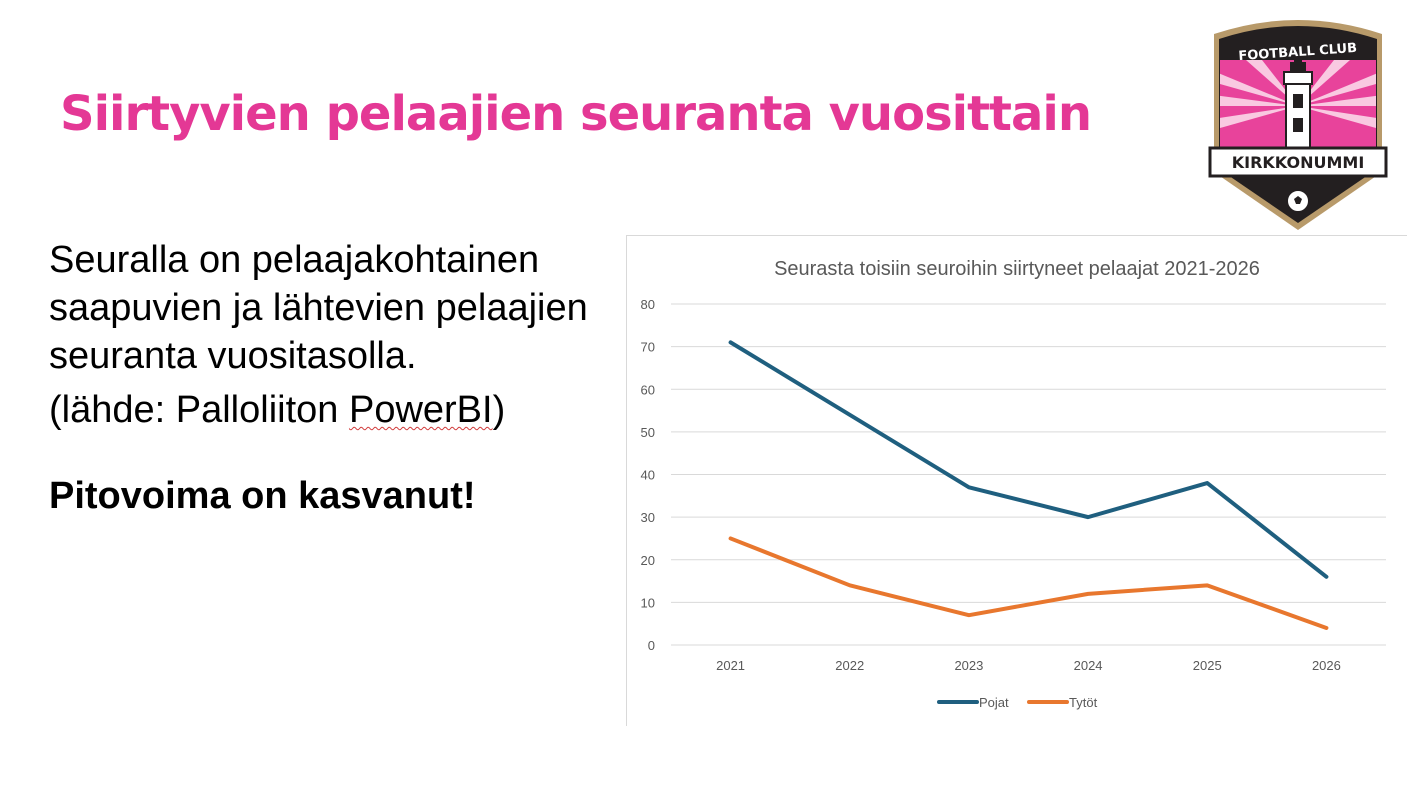 This screenshot has width=1427, height=808. Describe the element at coordinates (199, 410) in the screenshot. I see `source-prefix: (lähde: Palloliiton` at that location.